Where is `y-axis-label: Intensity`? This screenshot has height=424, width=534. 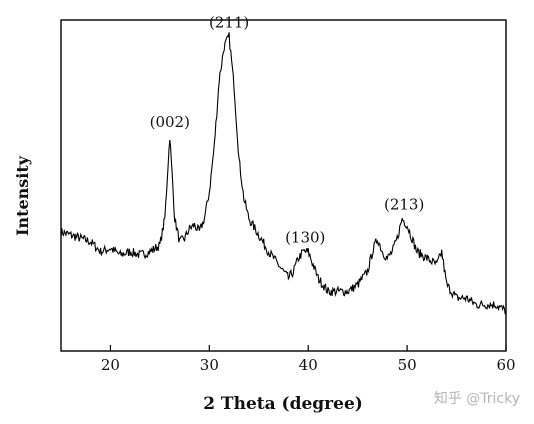
y-axis-label: Intensity is located at coordinates (22, 195).